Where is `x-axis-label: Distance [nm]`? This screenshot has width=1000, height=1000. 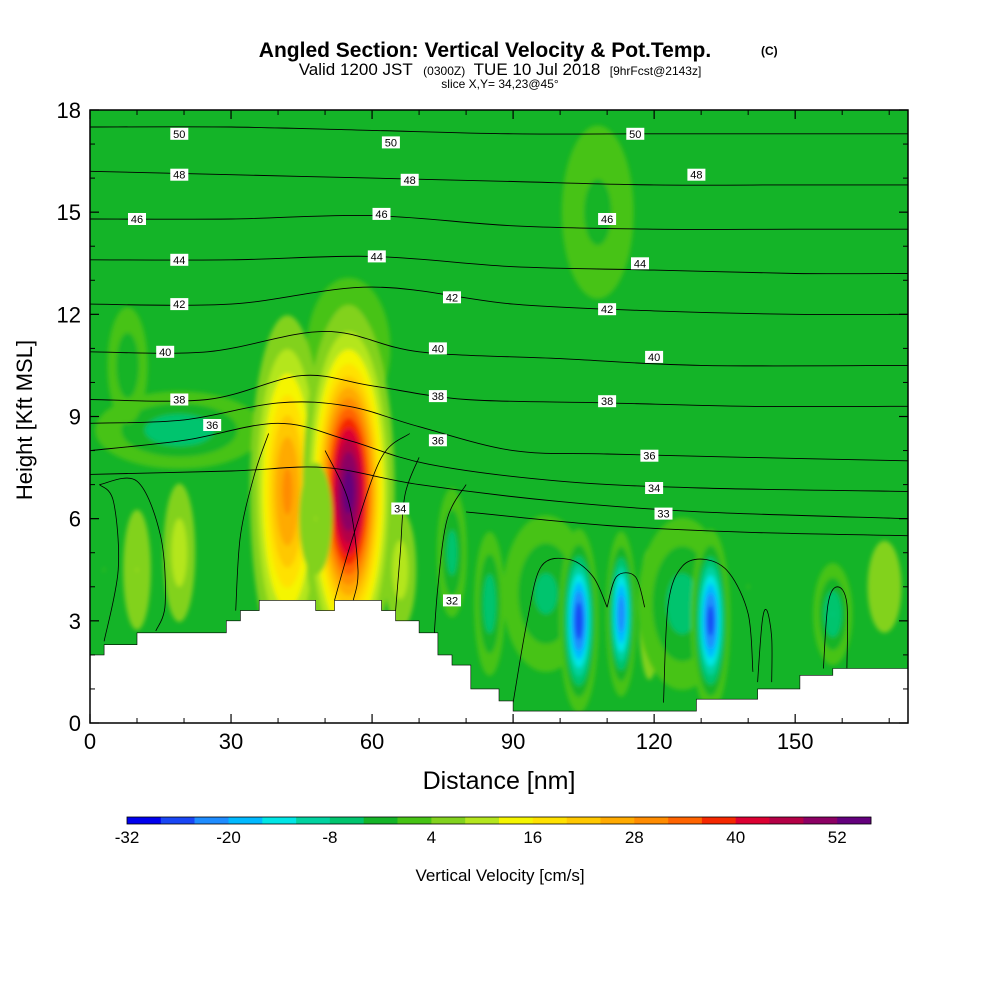
x-axis-label: Distance [nm] is located at coordinates (499, 781).